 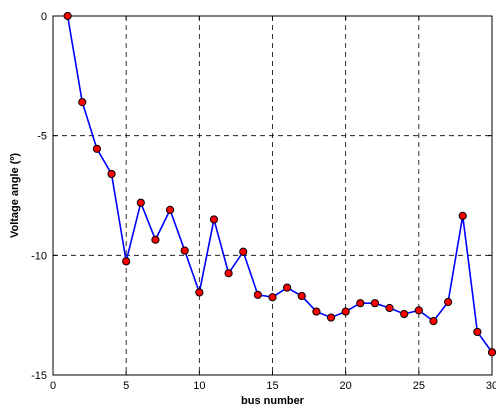 I want to click on y-tick-label: 0, so click(x=44, y=17).